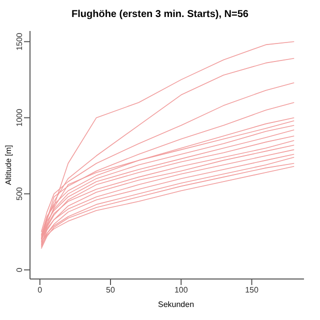 The image size is (320, 320). What do you see at coordinates (40, 290) in the screenshot?
I see `x-tick-label: 0` at bounding box center [40, 290].